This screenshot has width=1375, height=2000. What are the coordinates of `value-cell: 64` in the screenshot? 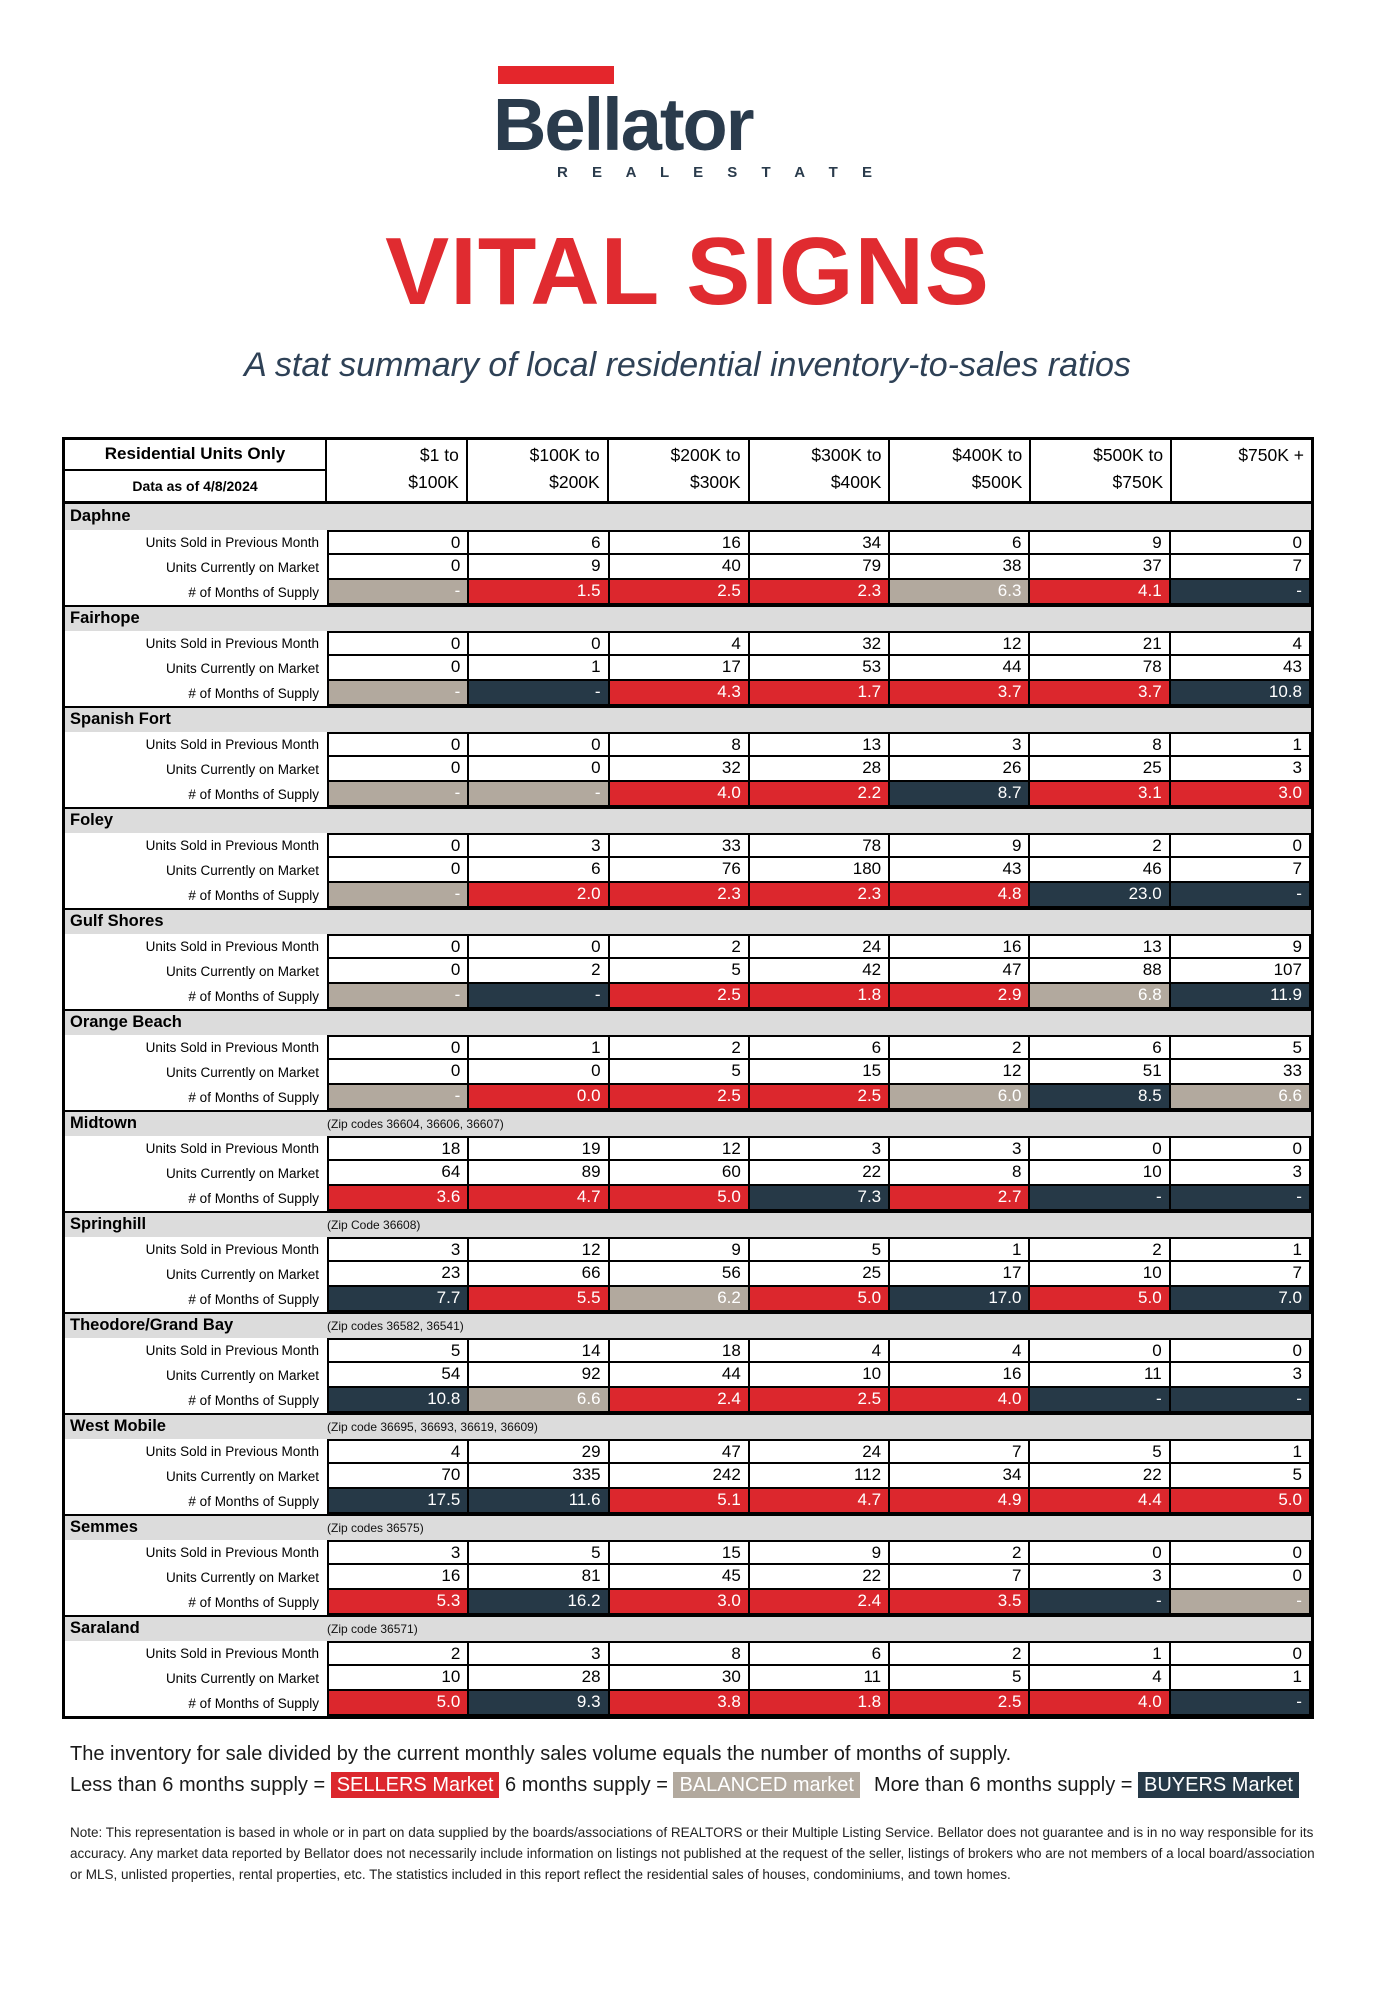 It's located at (398, 1173).